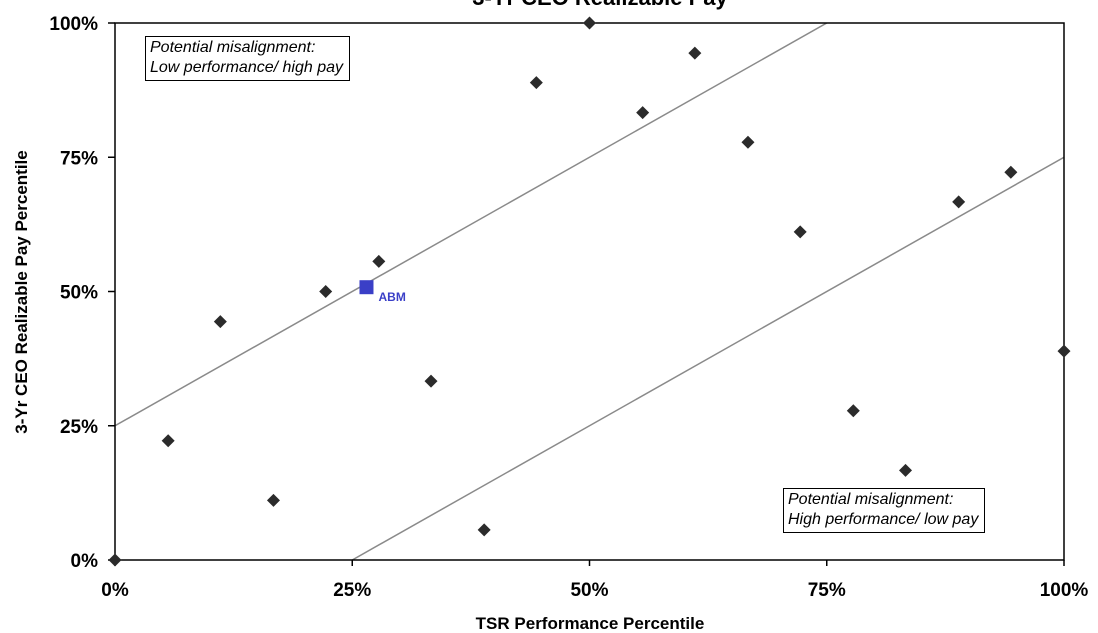 The height and width of the screenshot is (633, 1098). Describe the element at coordinates (115, 590) in the screenshot. I see `x-tick-label: 0%` at that location.